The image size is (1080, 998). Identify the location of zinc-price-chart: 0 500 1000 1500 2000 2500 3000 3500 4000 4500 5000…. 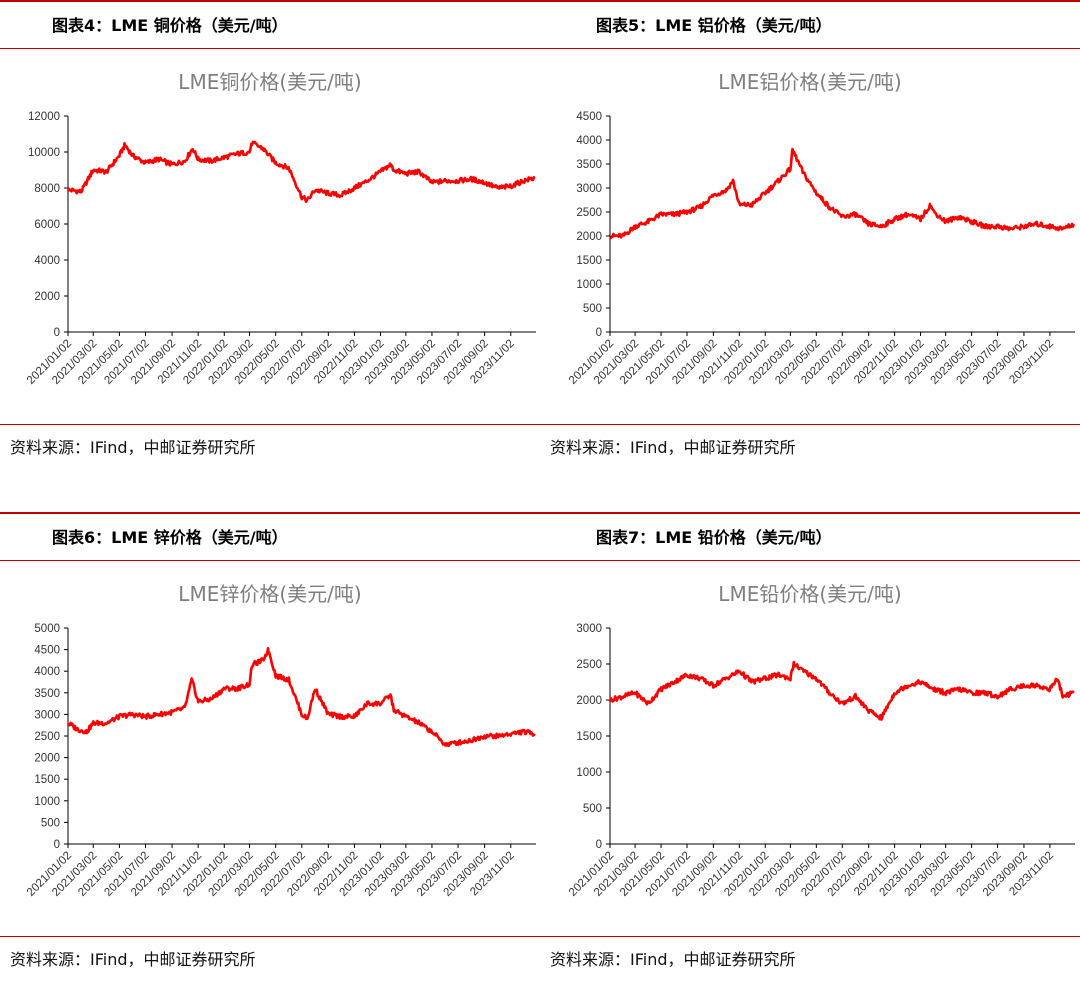
(280, 761).